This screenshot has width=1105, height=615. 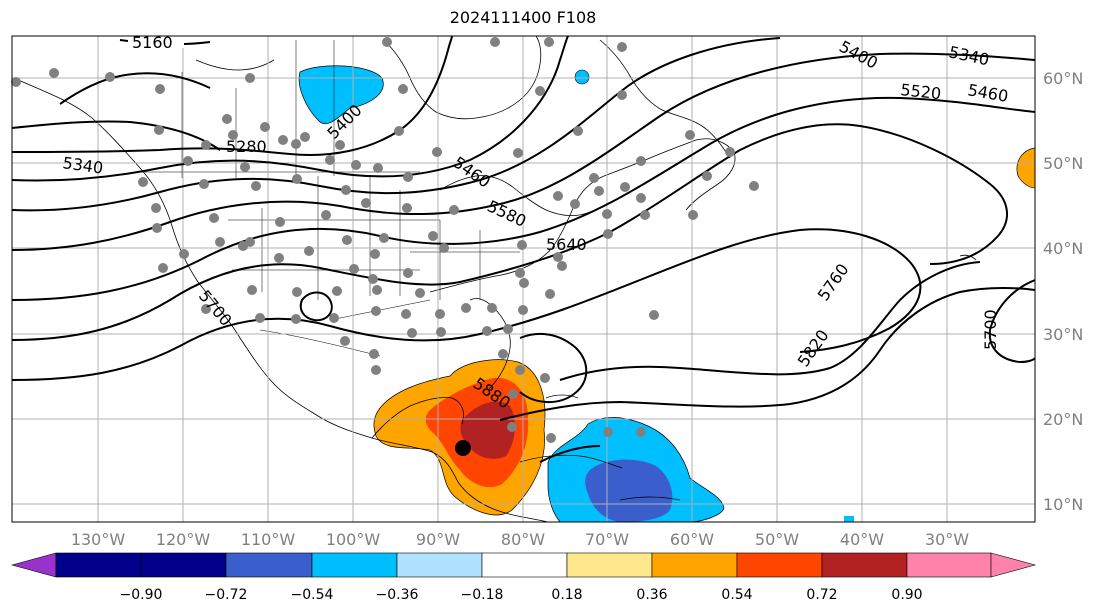 I want to click on negative-anomaly-small, so click(x=582, y=77).